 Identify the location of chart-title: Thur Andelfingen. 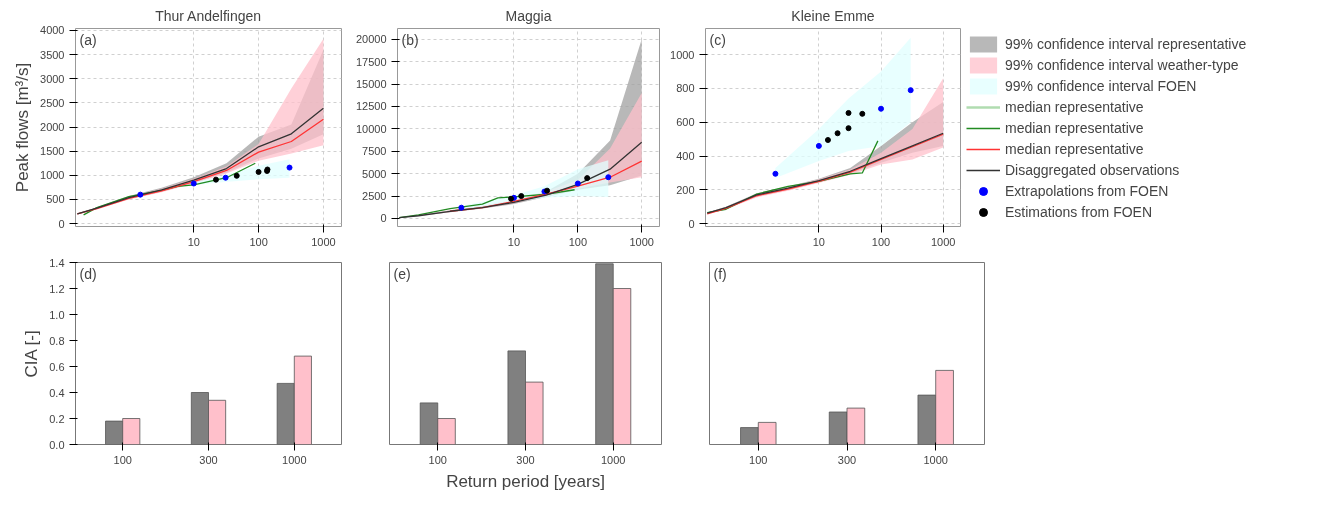
(208, 15).